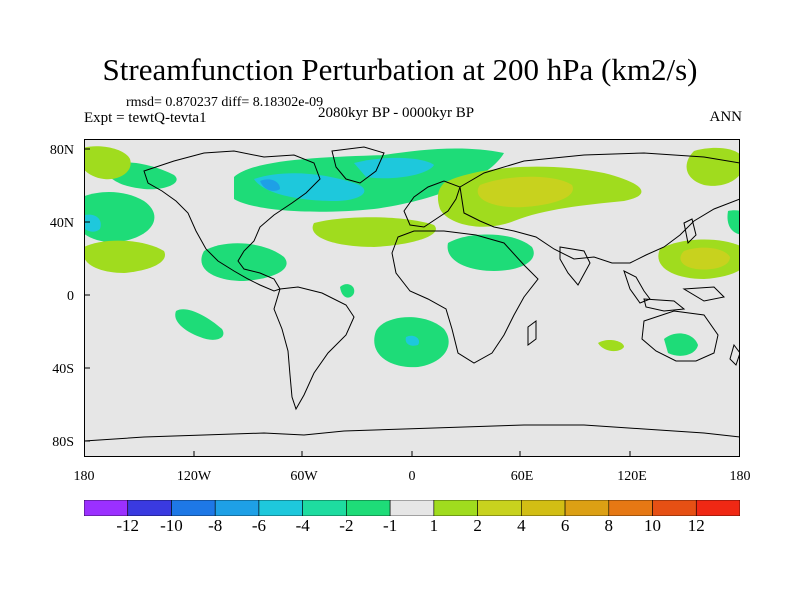  Describe the element at coordinates (609, 525) in the screenshot. I see `colorbar-label: 8` at that location.